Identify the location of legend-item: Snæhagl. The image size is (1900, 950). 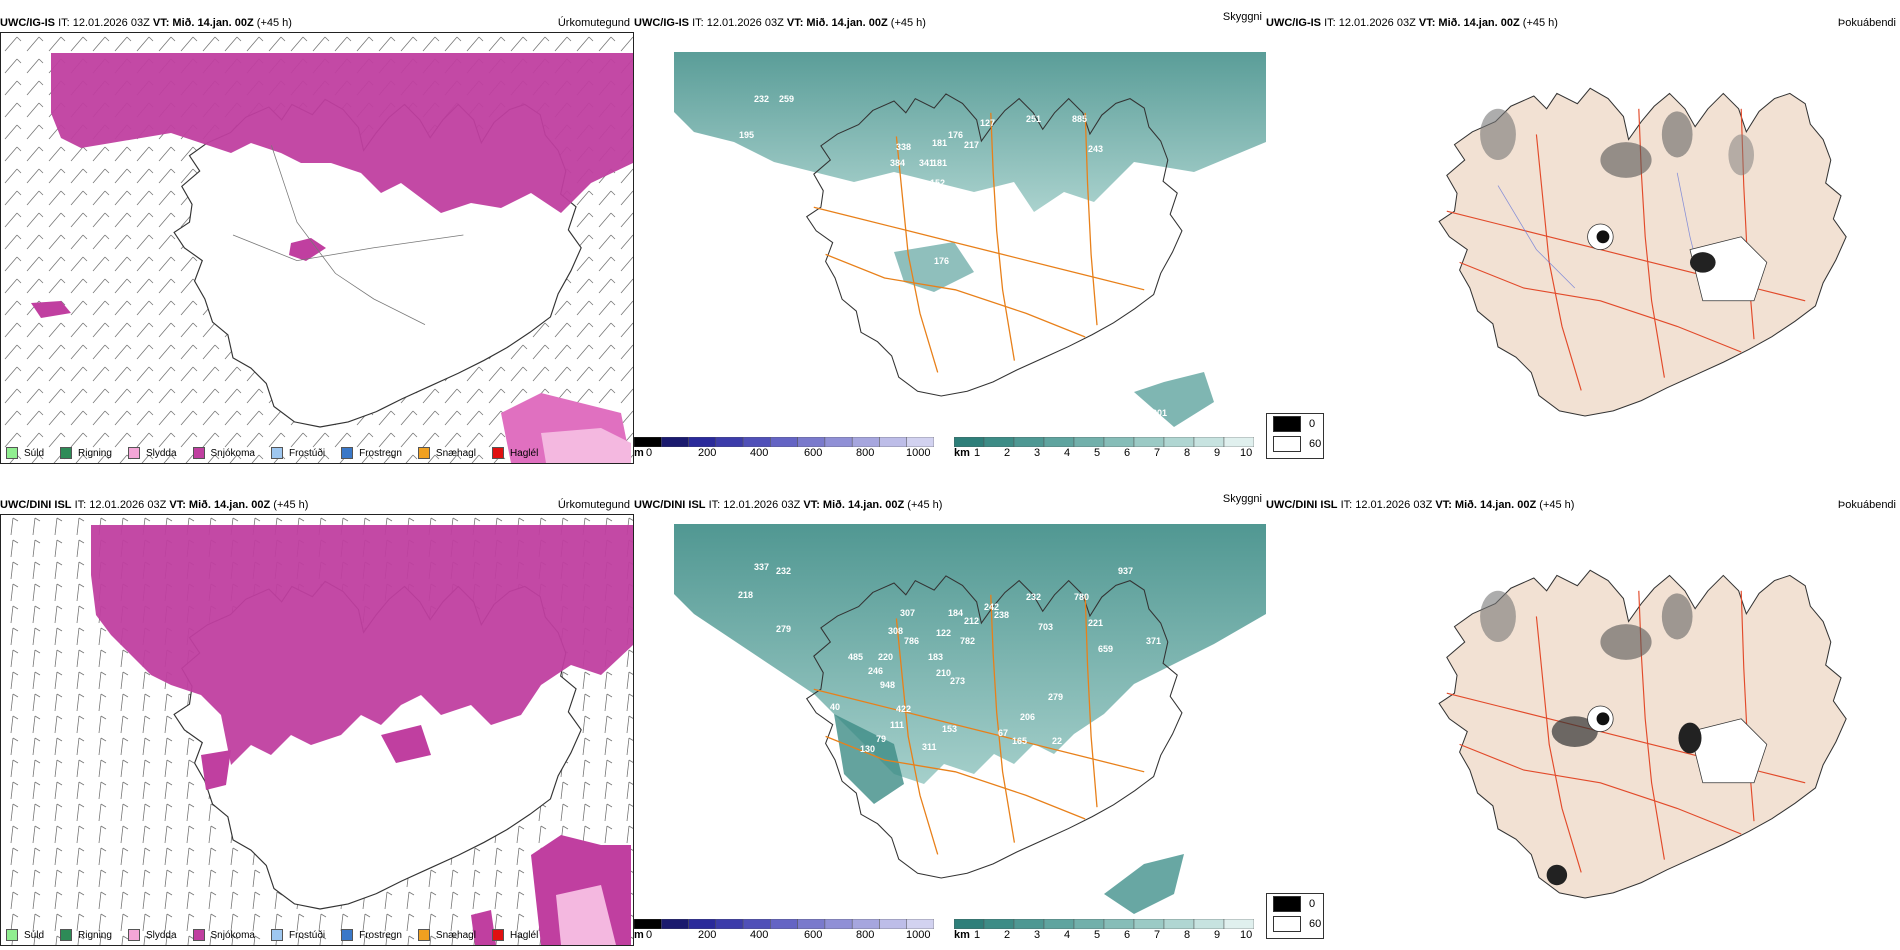
(446, 453).